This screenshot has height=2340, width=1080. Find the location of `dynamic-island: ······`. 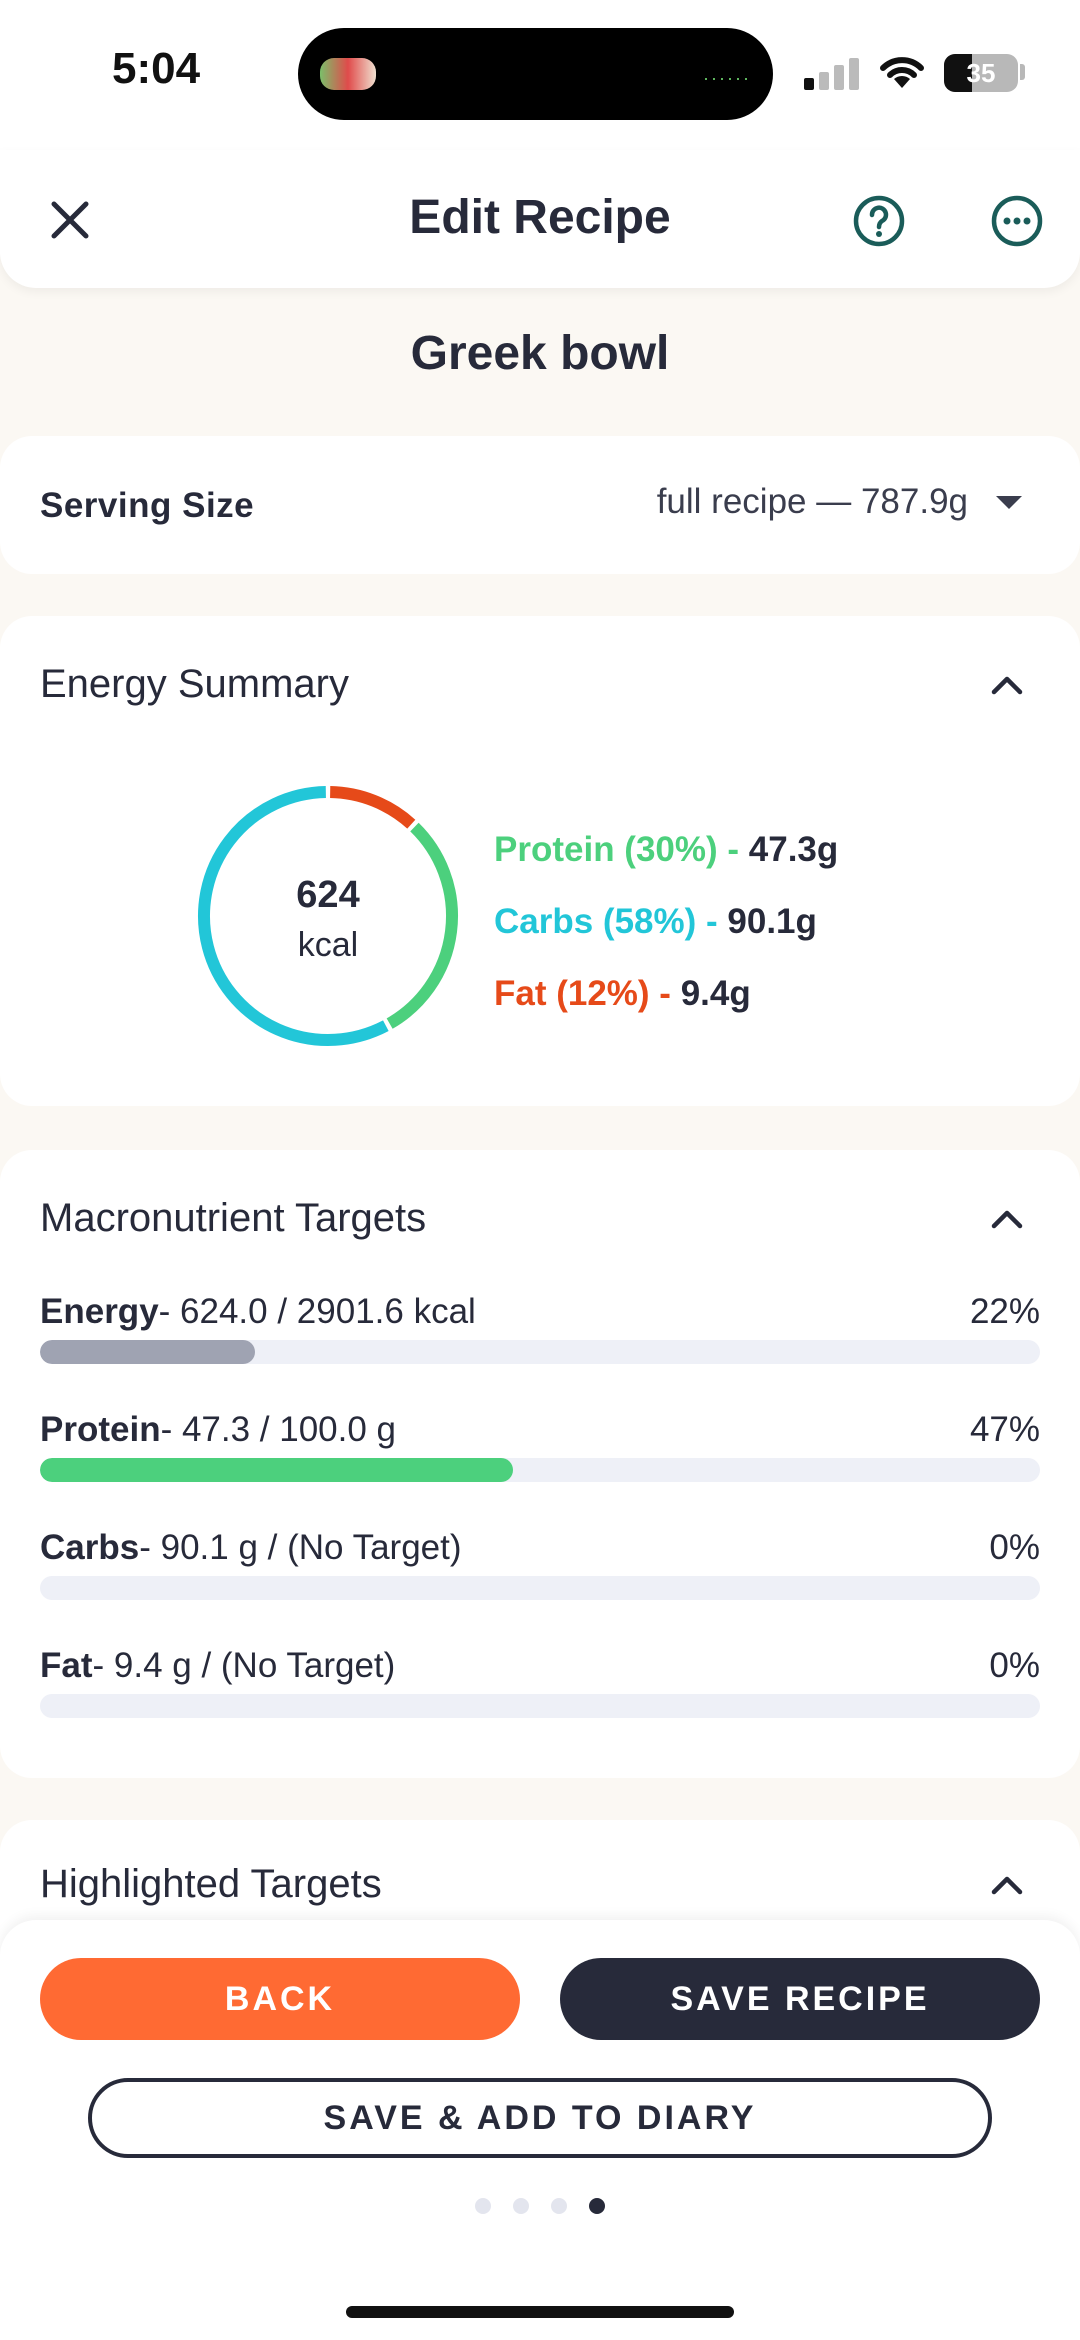

dynamic-island: ······ is located at coordinates (535, 74).